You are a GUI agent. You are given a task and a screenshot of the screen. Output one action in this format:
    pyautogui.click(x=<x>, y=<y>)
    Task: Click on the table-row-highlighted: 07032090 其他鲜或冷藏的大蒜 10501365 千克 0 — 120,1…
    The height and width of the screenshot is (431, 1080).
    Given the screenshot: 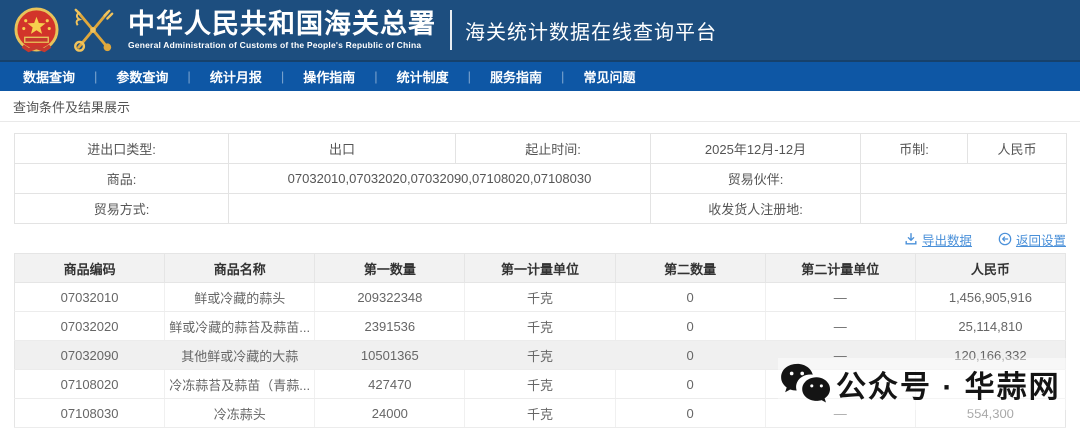 What is the action you would take?
    pyautogui.click(x=540, y=355)
    